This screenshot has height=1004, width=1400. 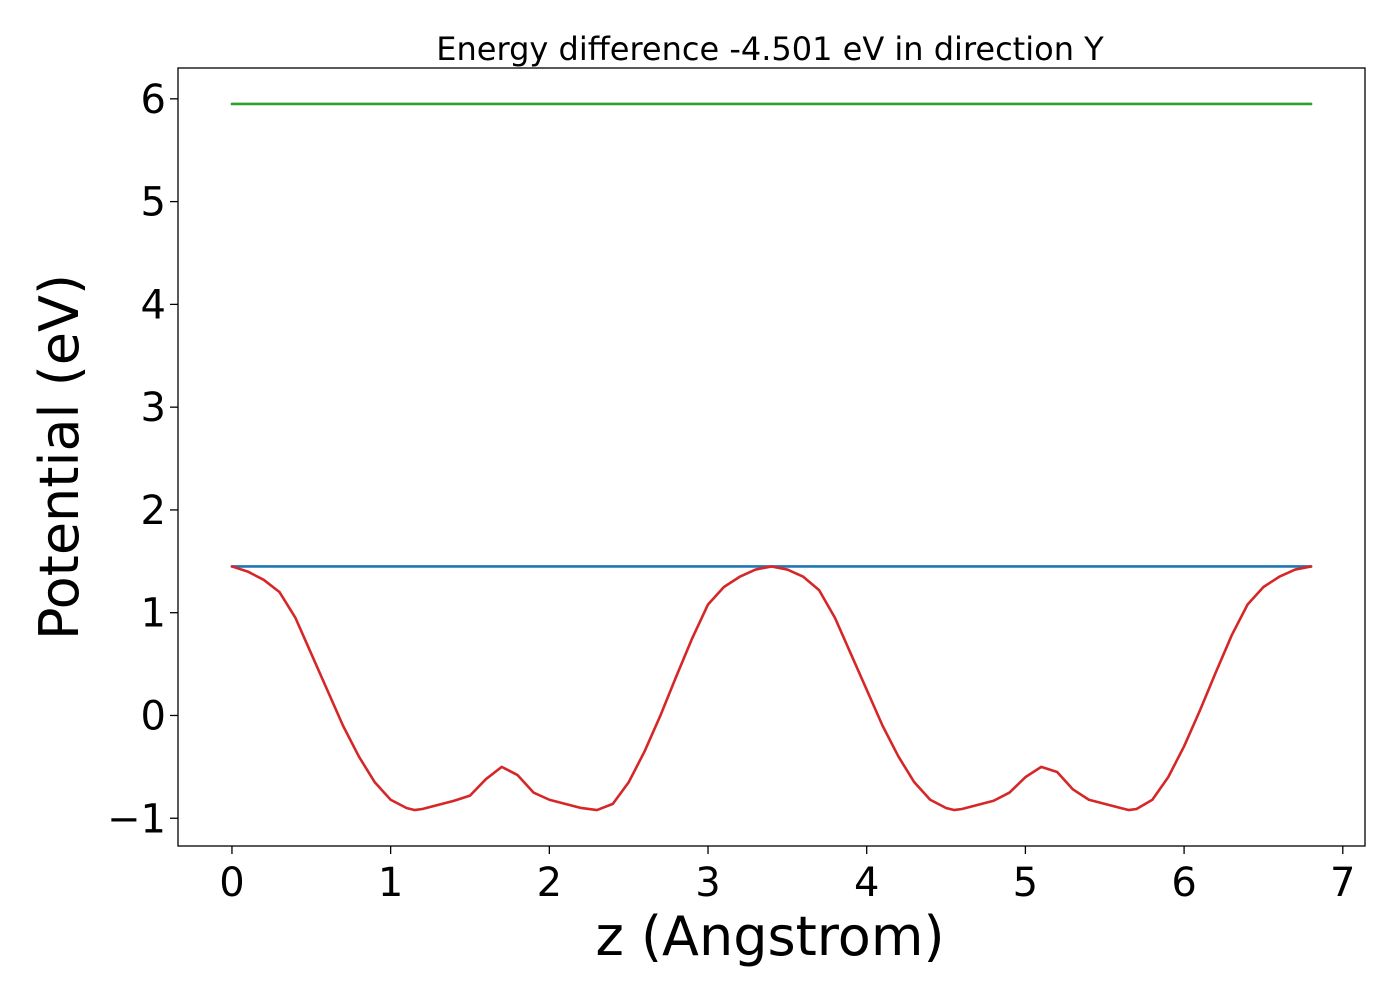 I want to click on y-tick-label: 5, so click(x=153, y=203).